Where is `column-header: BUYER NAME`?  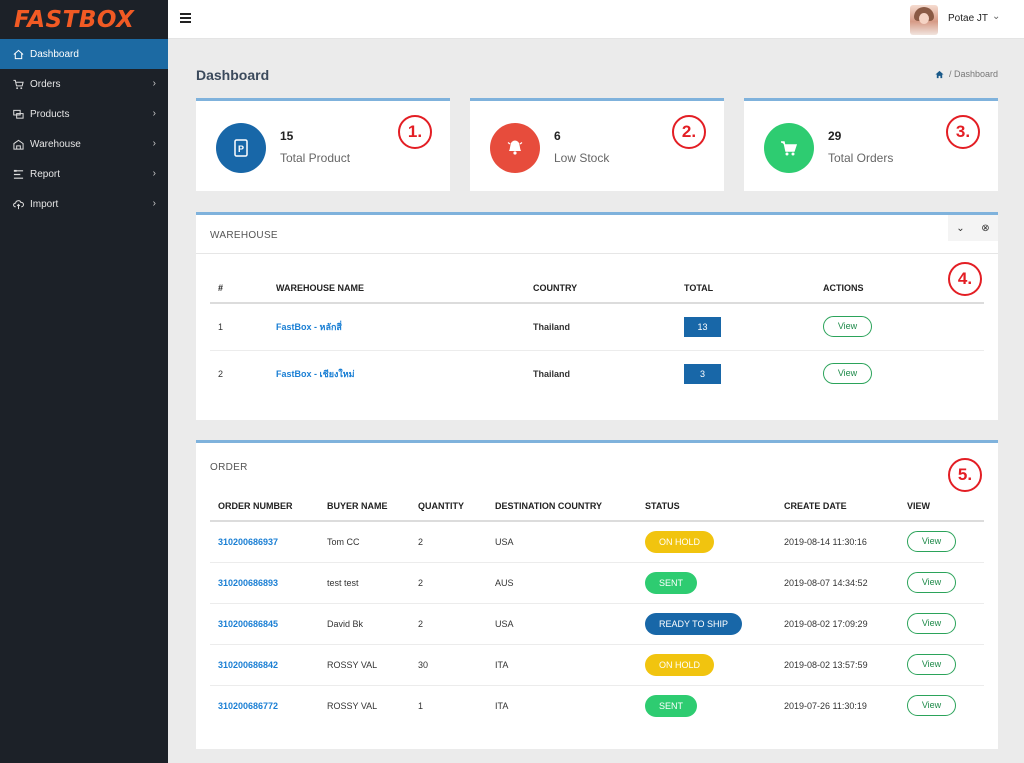
column-header: BUYER NAME is located at coordinates (364, 506).